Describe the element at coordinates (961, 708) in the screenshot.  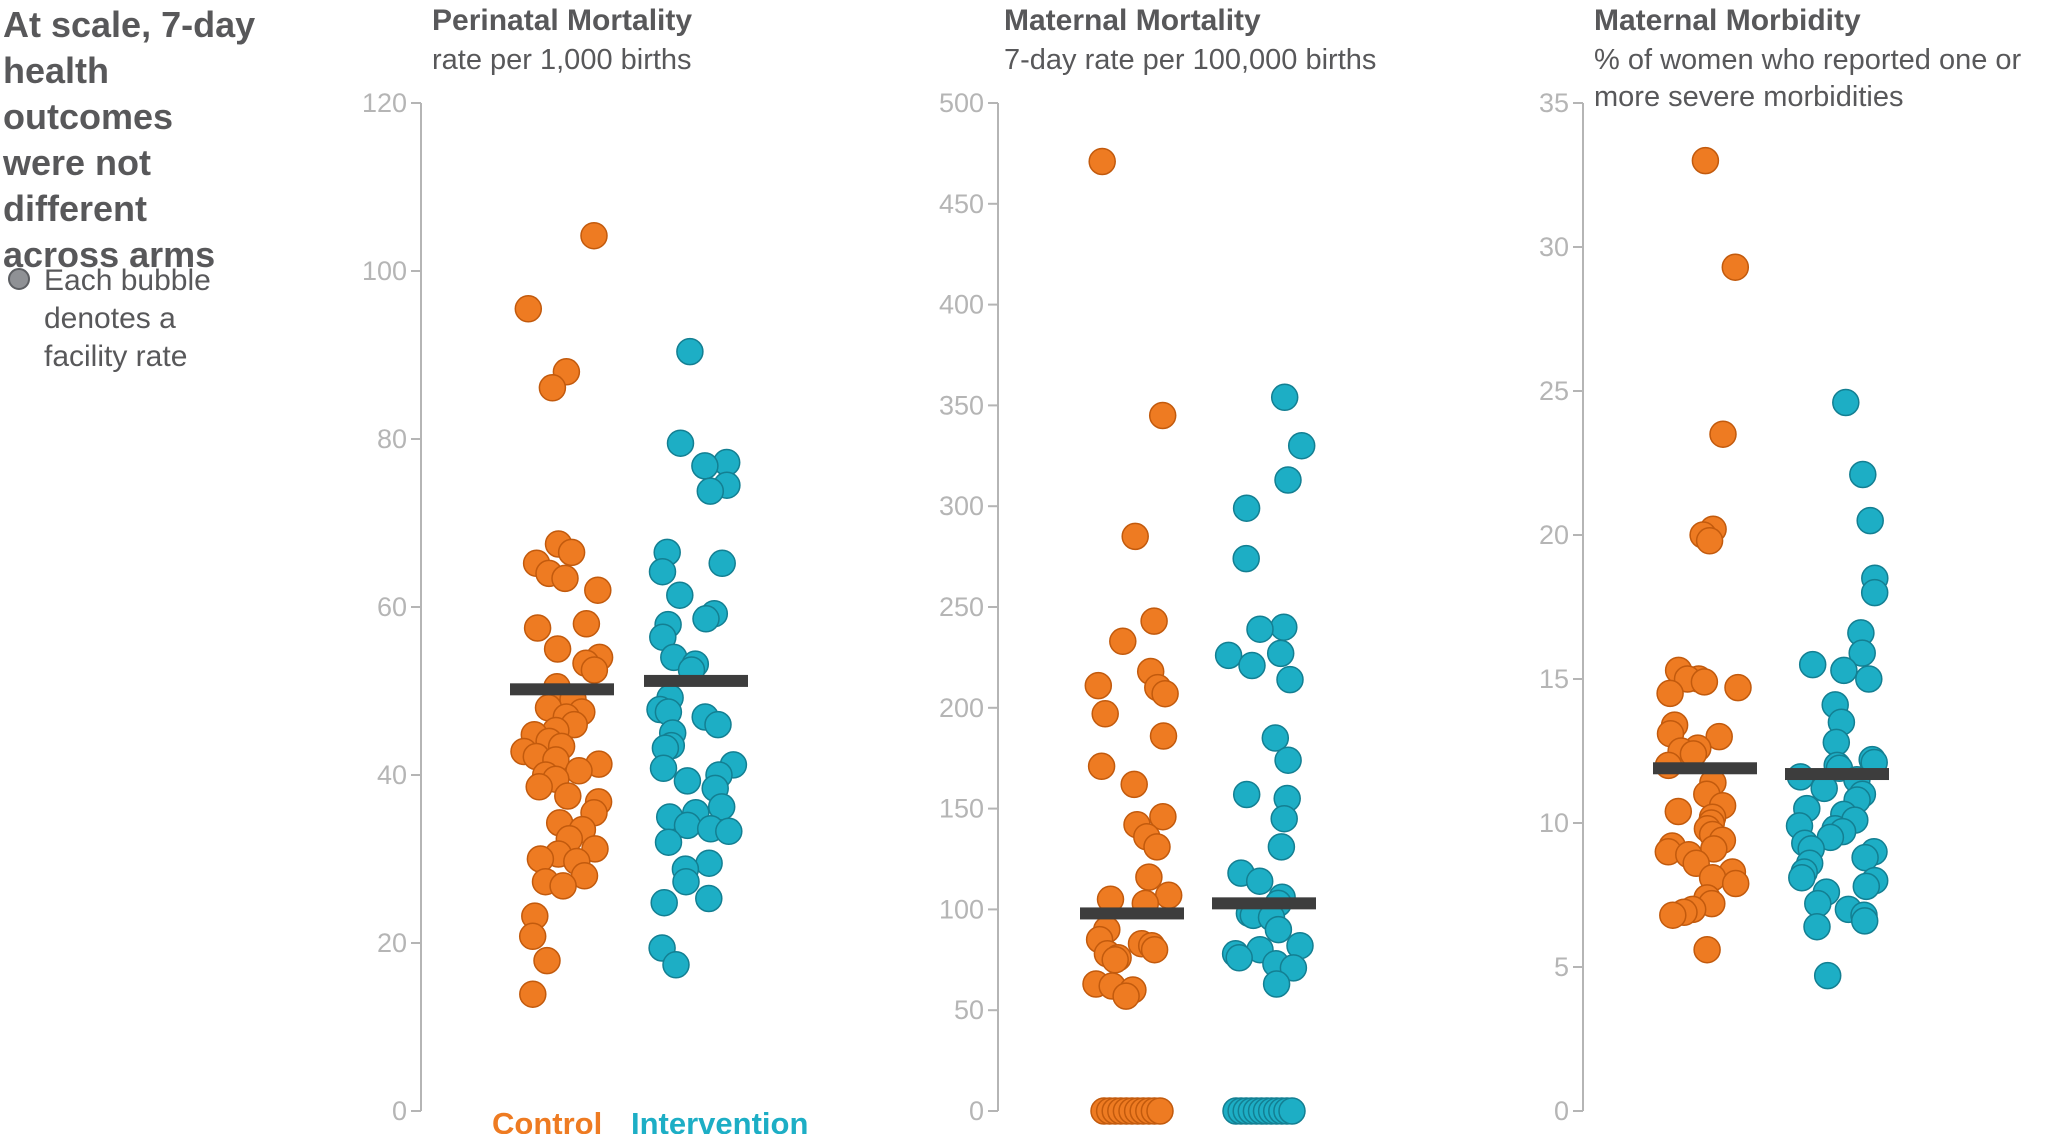
I see `y-tick-label: 200` at that location.